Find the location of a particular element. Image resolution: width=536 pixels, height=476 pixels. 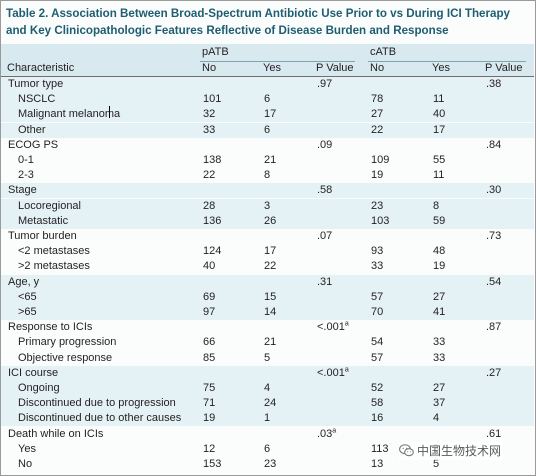

cell-patb-p: .97 is located at coordinates (324, 84).